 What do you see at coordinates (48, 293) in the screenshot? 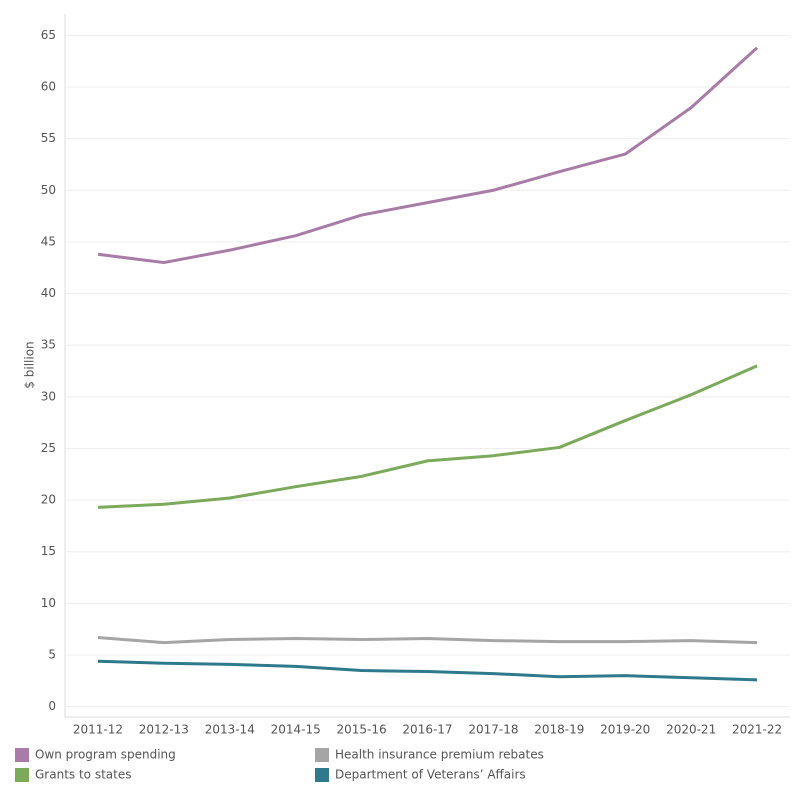
I see `y-tick-label: 40` at bounding box center [48, 293].